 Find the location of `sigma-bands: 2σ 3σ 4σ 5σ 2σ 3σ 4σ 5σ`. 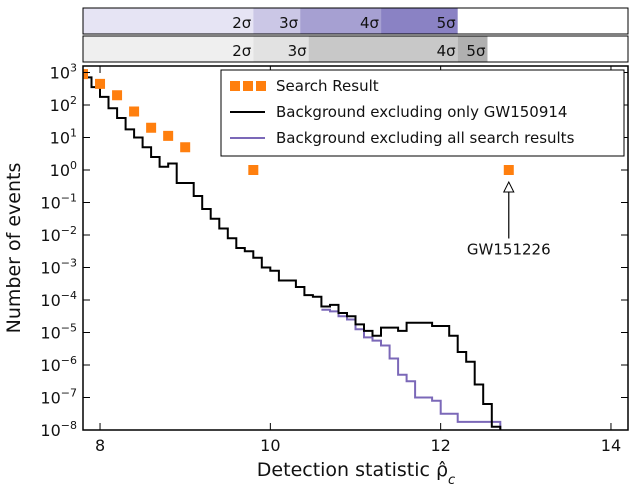

sigma-bands: 2σ 3σ 4σ 5σ 2σ 3σ 4σ 5σ is located at coordinates (355, 35).